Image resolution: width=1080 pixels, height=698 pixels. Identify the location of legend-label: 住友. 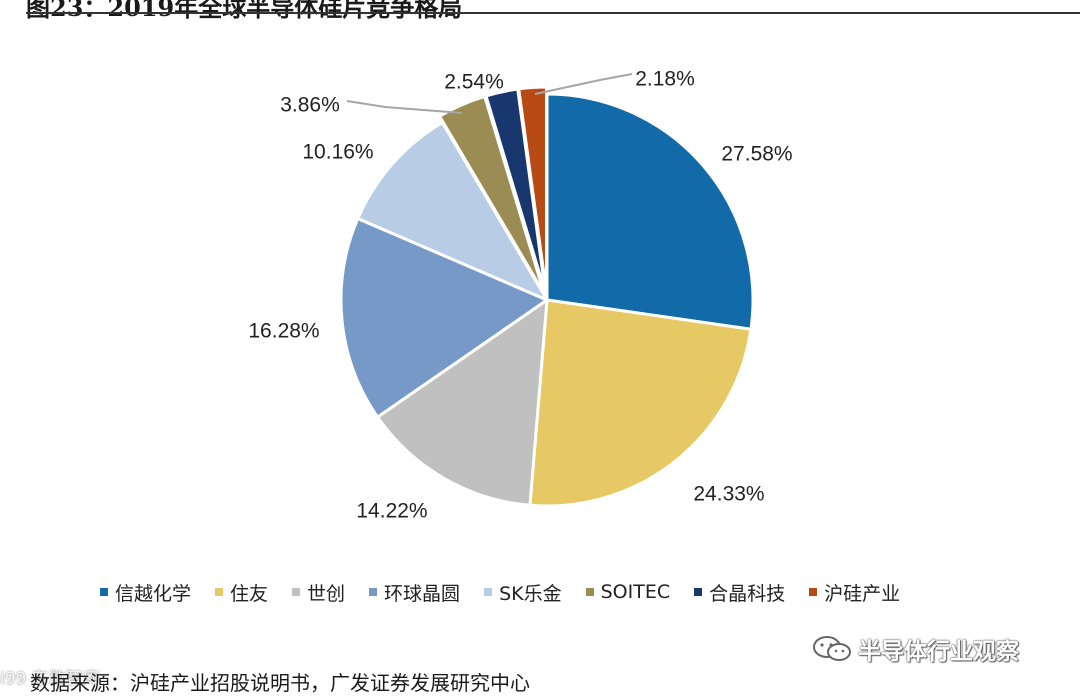
(249, 593).